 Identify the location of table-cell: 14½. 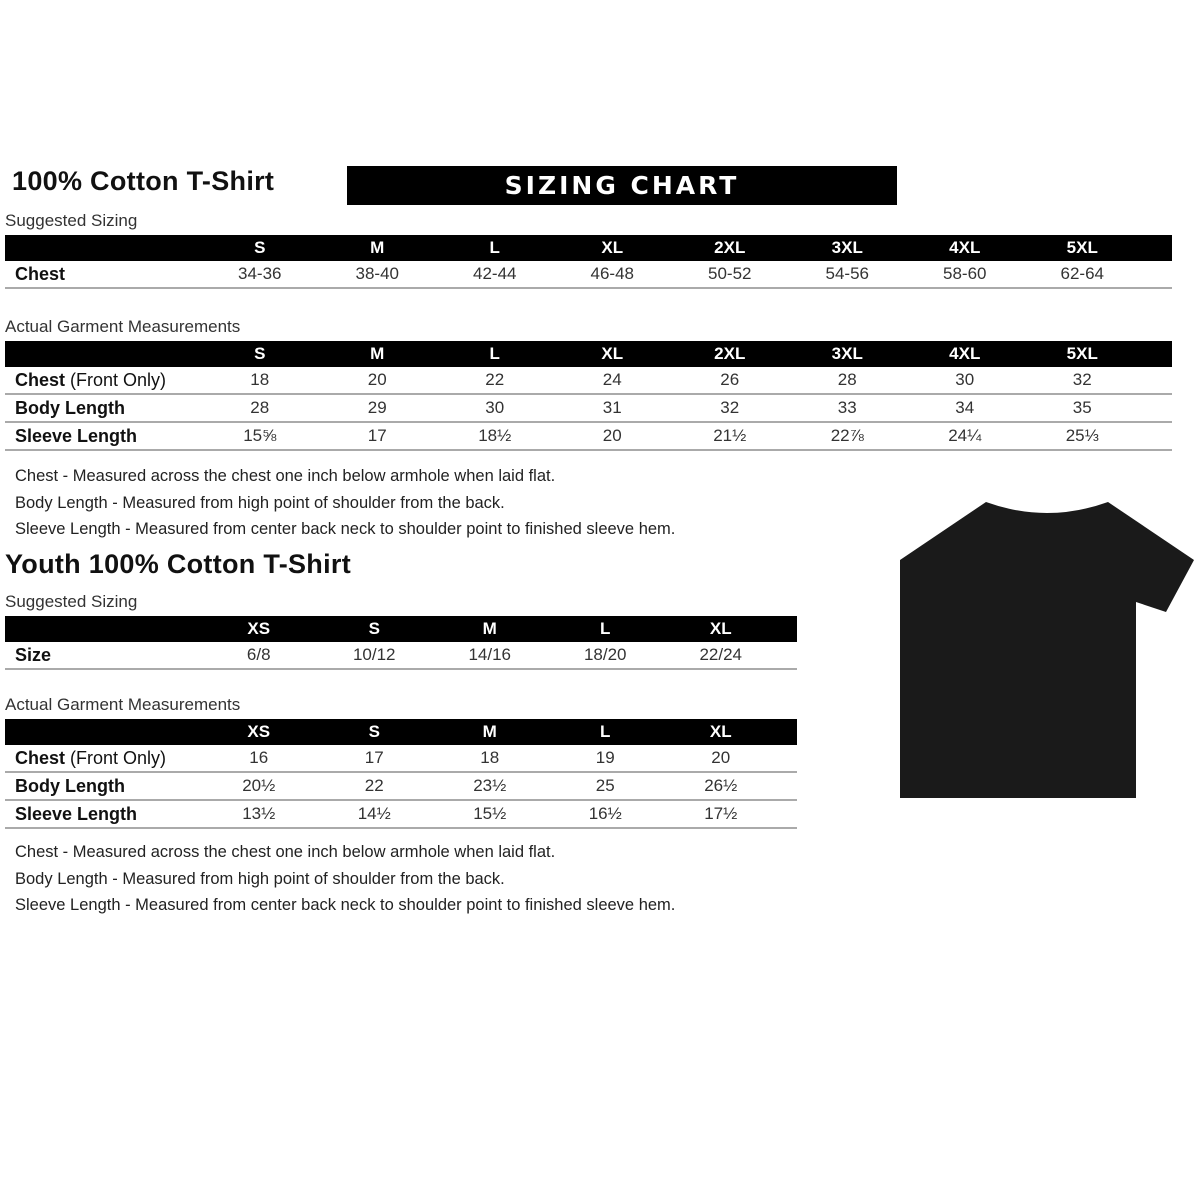
(374, 813).